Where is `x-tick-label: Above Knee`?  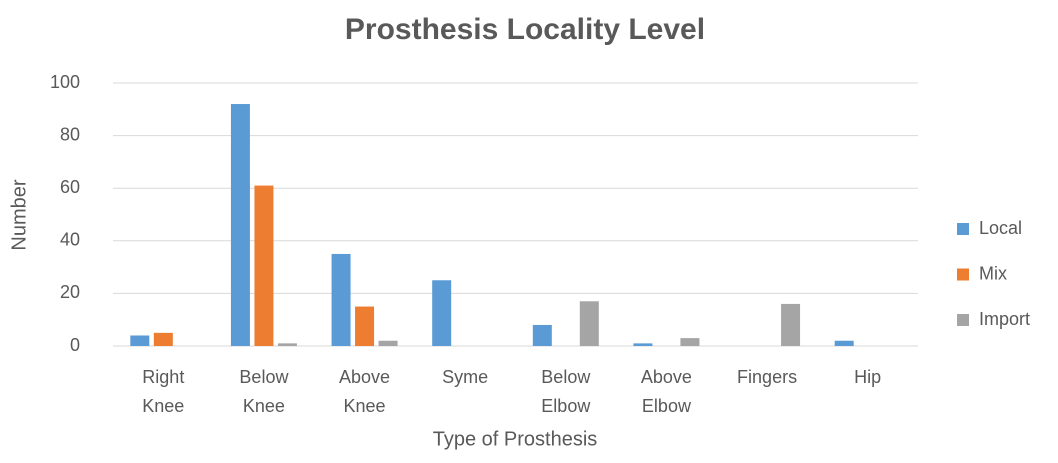
x-tick-label: Above Knee is located at coordinates (364, 391).